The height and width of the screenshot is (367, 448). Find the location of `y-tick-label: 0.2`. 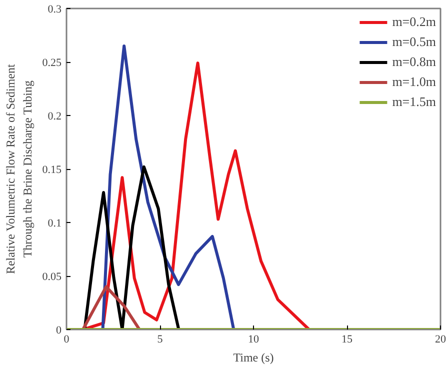

y-tick-label: 0.2 is located at coordinates (55, 116).